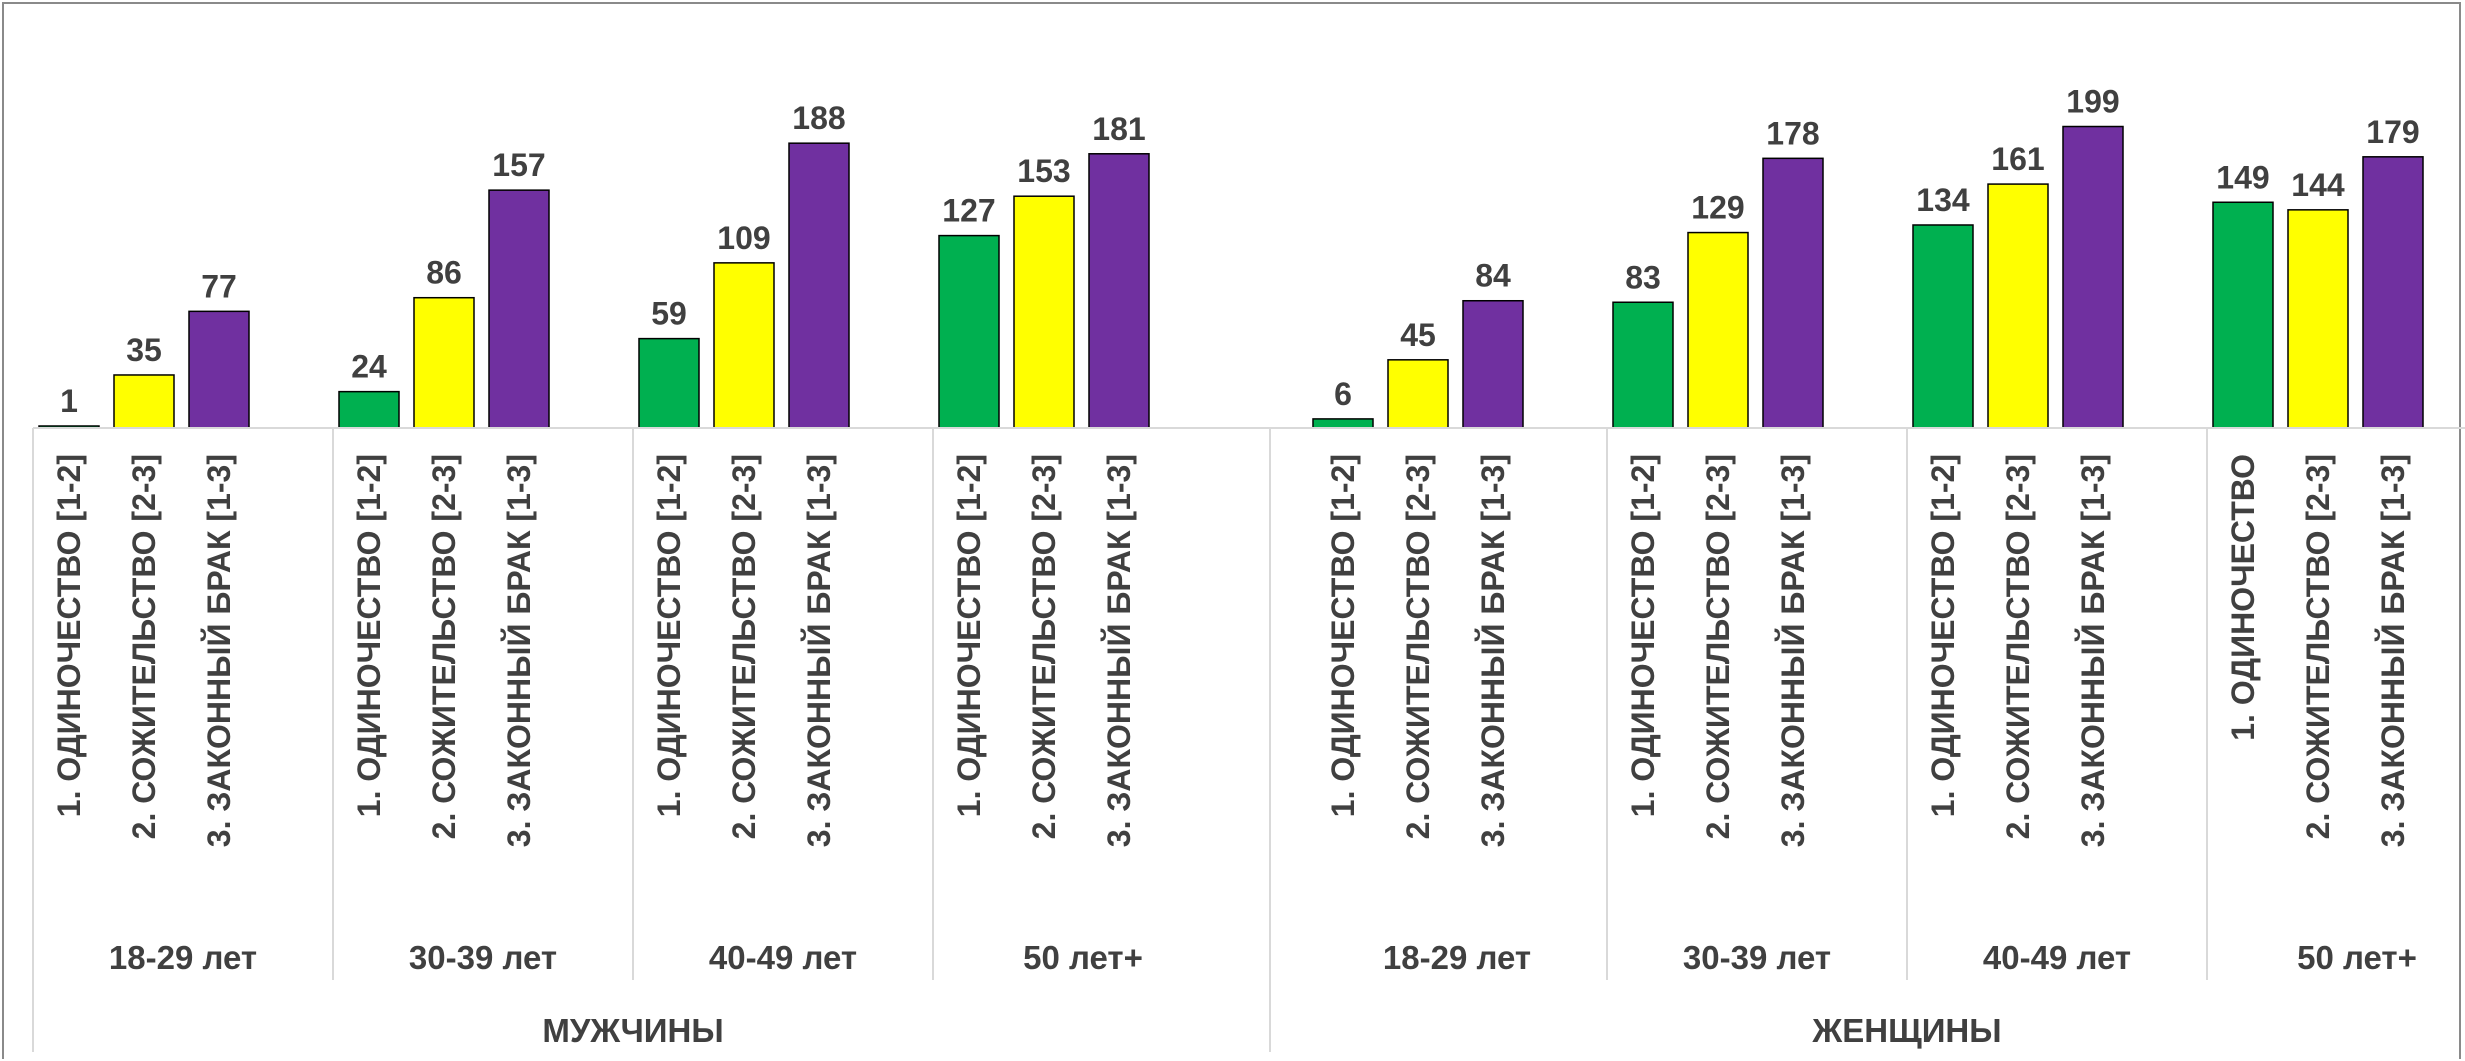 The width and height of the screenshot is (2465, 1061). Describe the element at coordinates (968, 211) in the screenshot. I see `data-label: 127` at that location.